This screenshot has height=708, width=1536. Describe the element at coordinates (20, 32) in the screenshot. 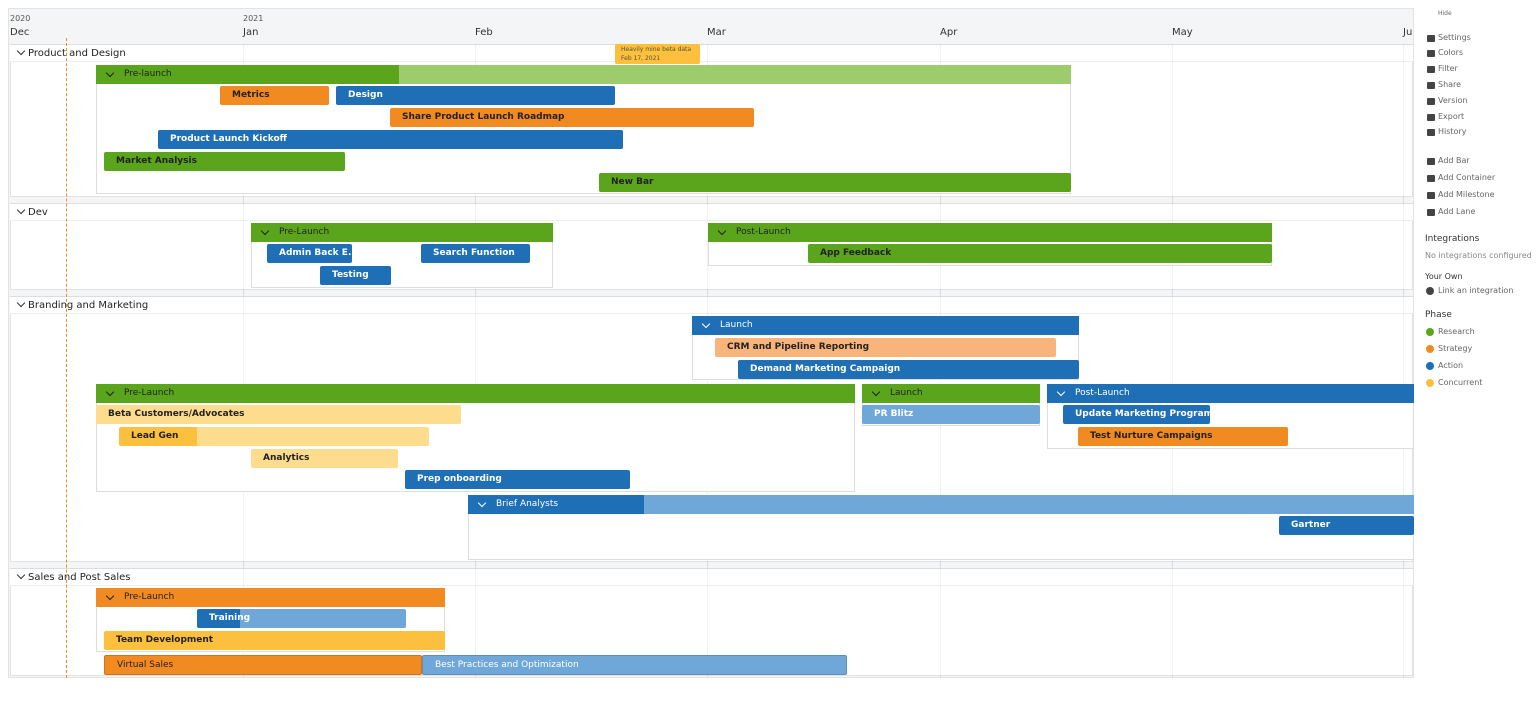

I see `month-label: Dec` at that location.